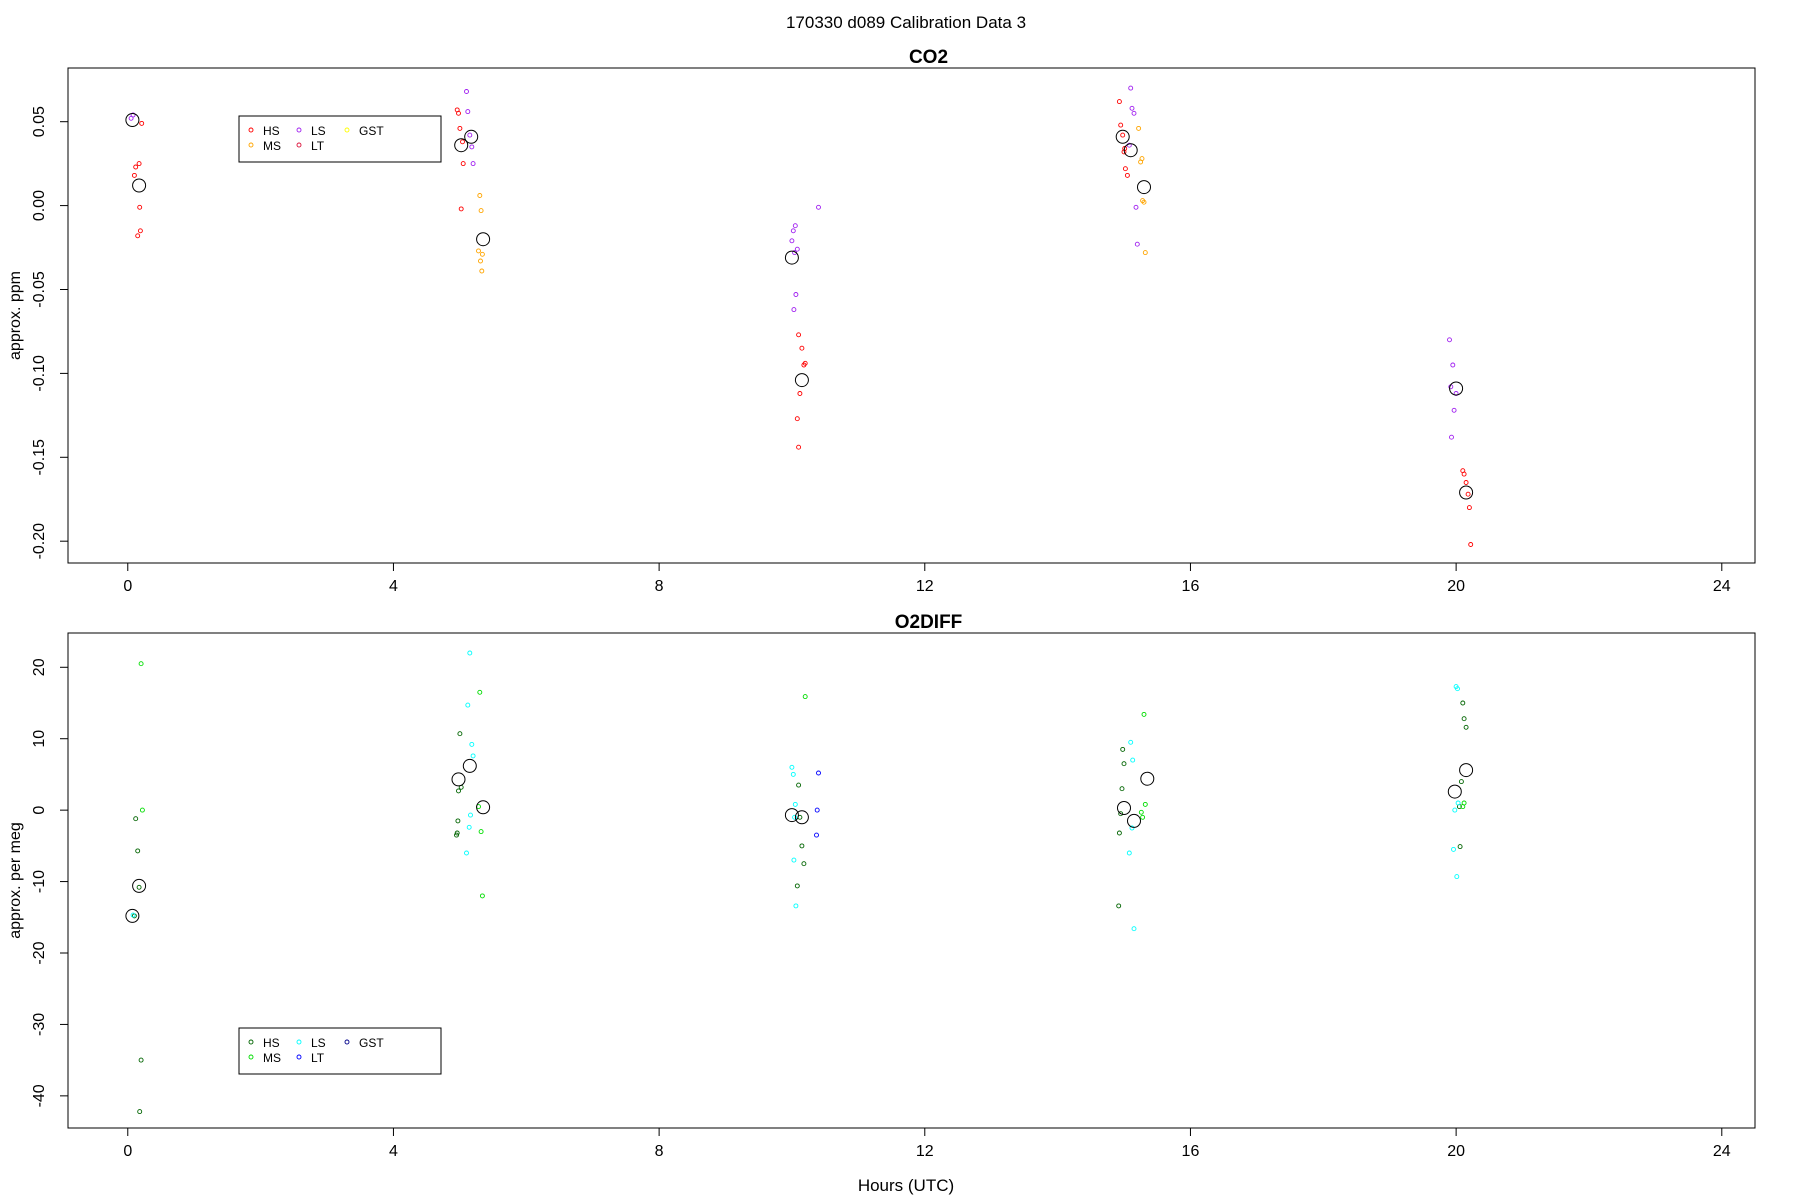  Describe the element at coordinates (39, 541) in the screenshot. I see `y-tick-label: -0.20` at that location.